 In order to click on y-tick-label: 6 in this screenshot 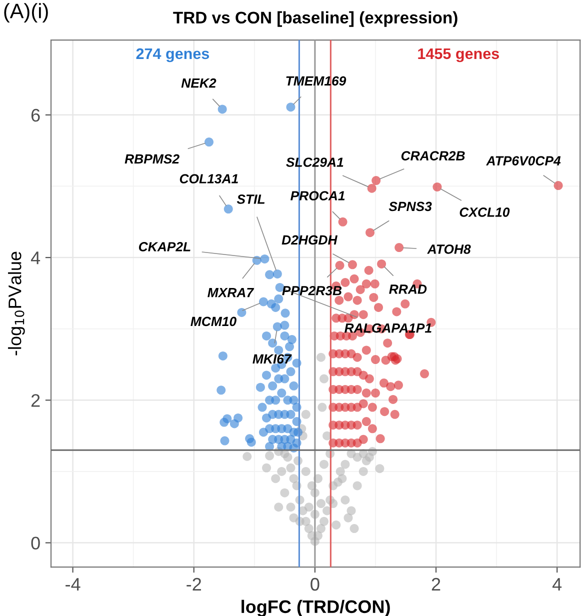, I will do `click(35, 115)`.